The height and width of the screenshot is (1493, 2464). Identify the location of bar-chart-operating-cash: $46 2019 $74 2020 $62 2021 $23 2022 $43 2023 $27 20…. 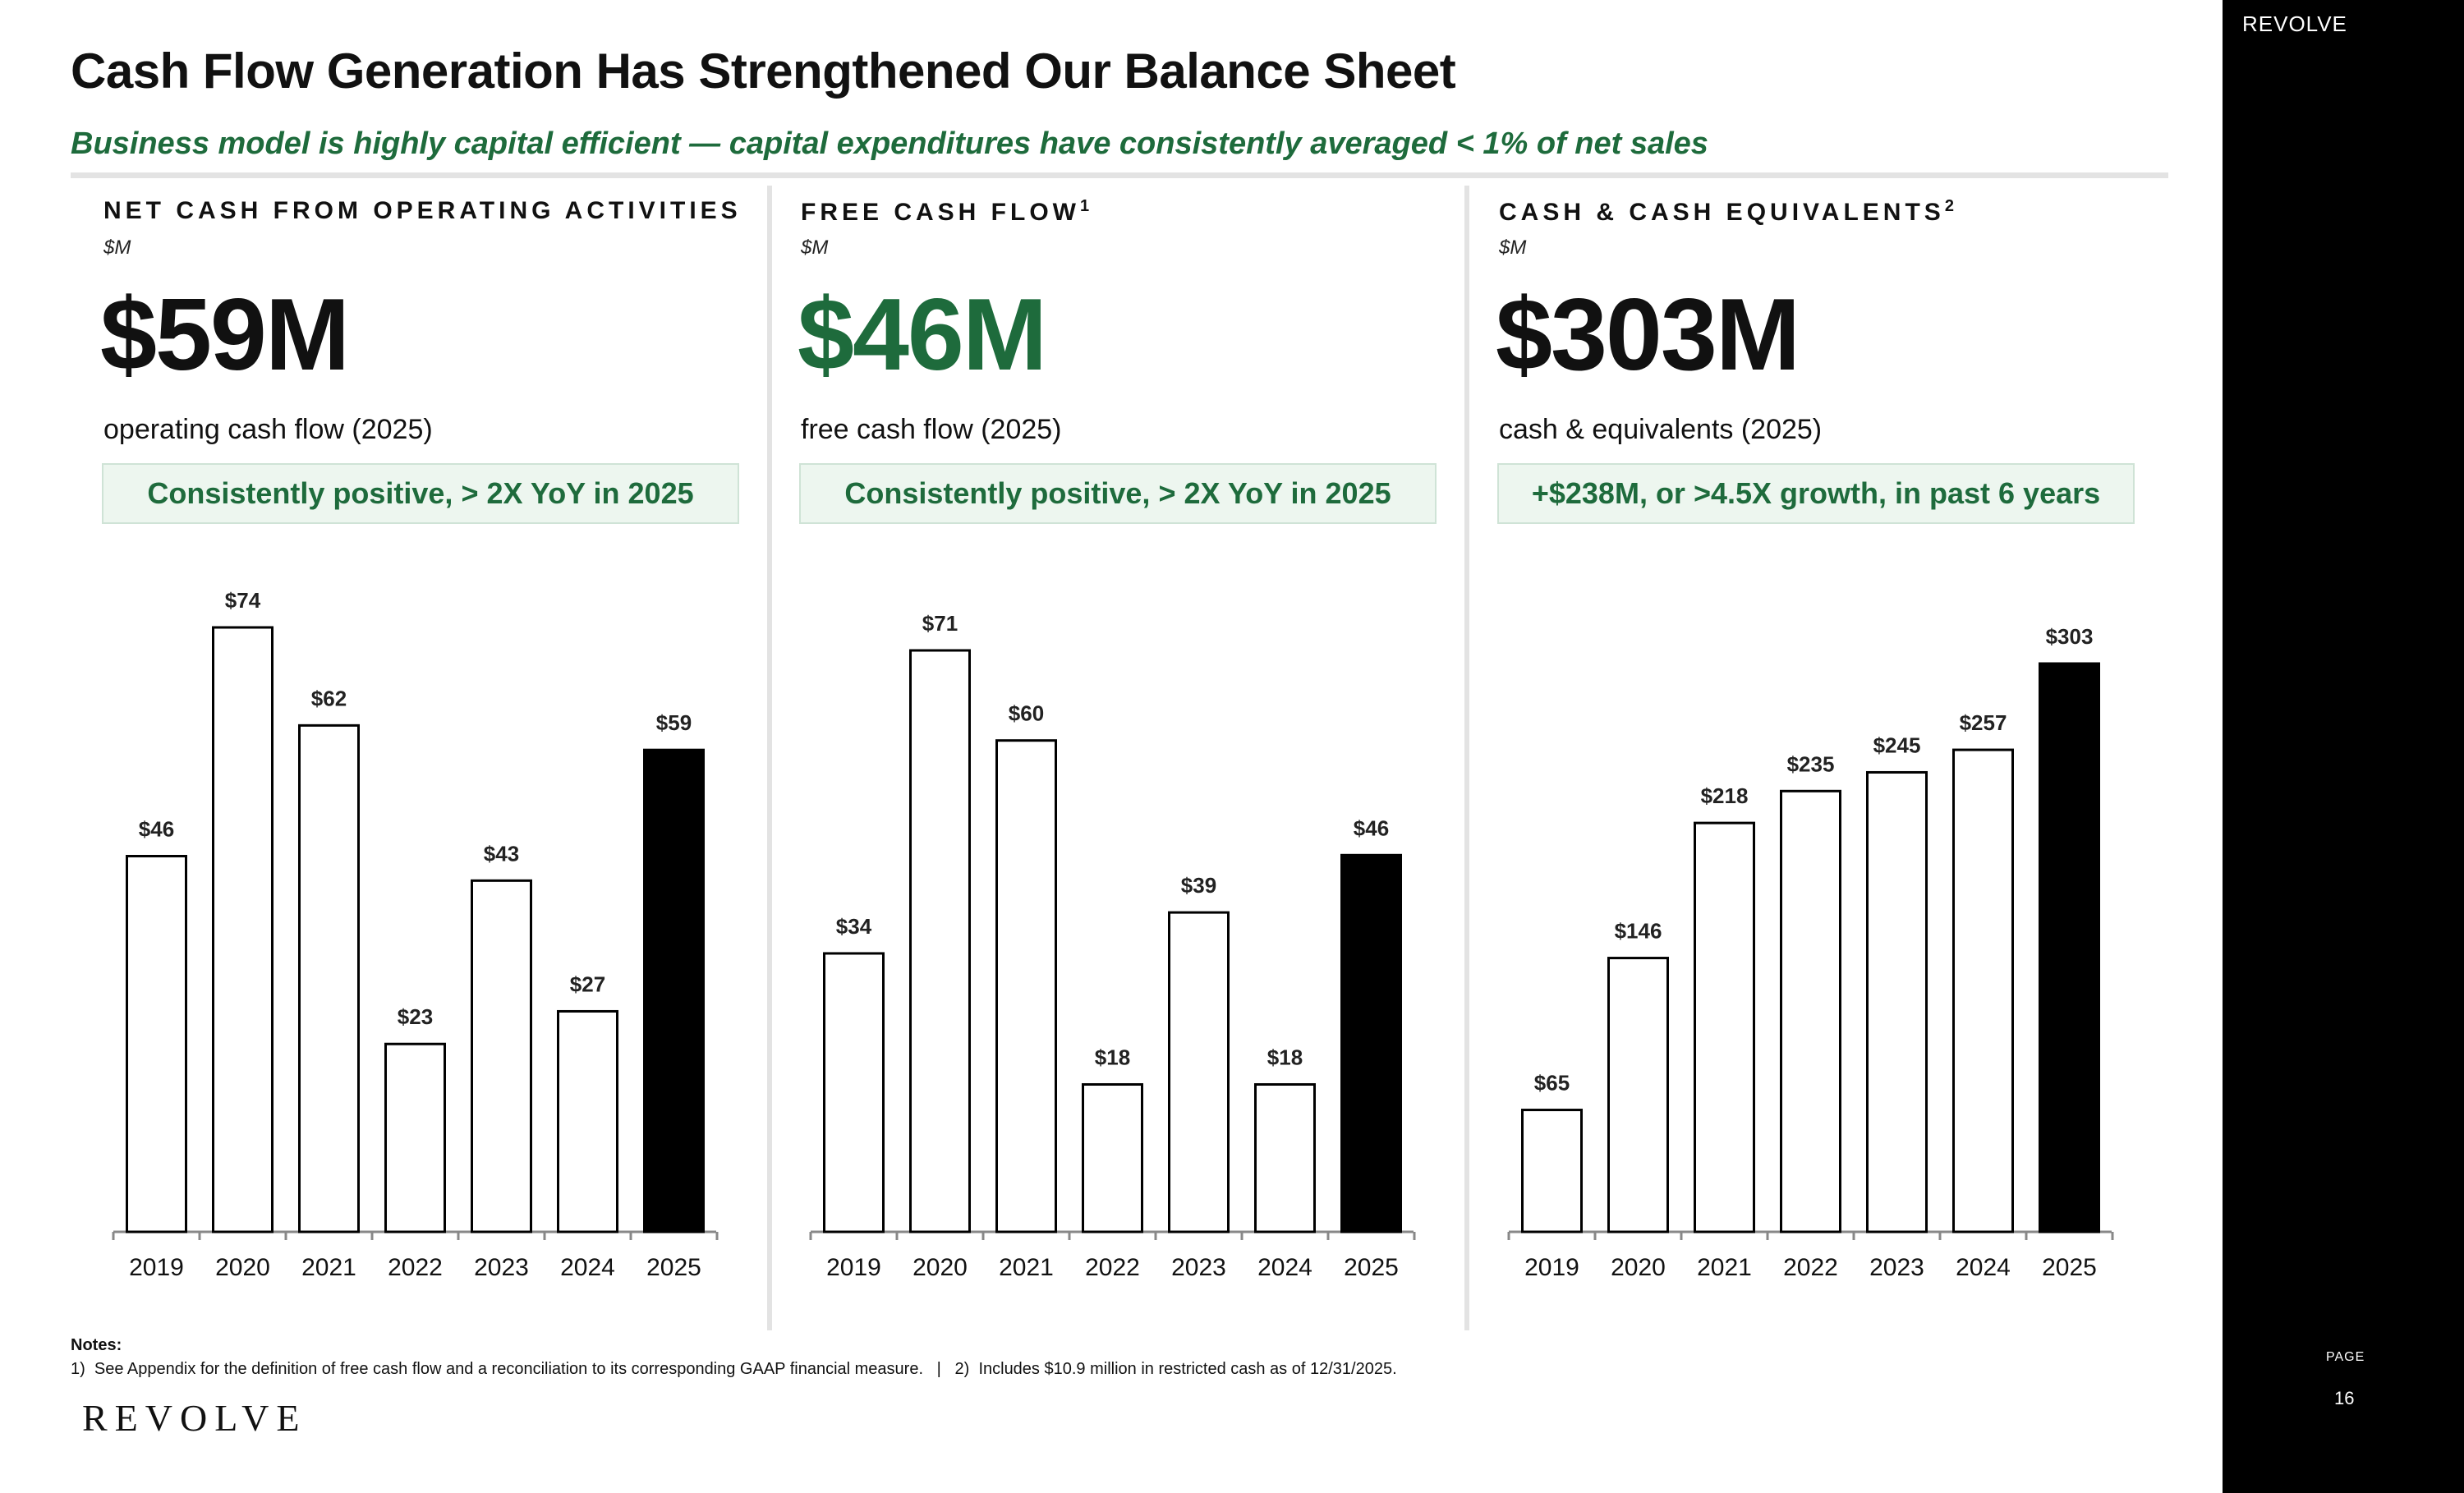
(415, 934).